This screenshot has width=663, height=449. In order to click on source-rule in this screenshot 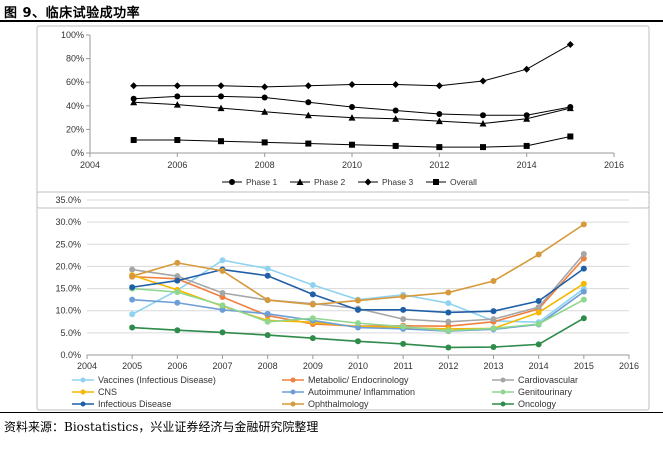, I will do `click(331, 412)`.